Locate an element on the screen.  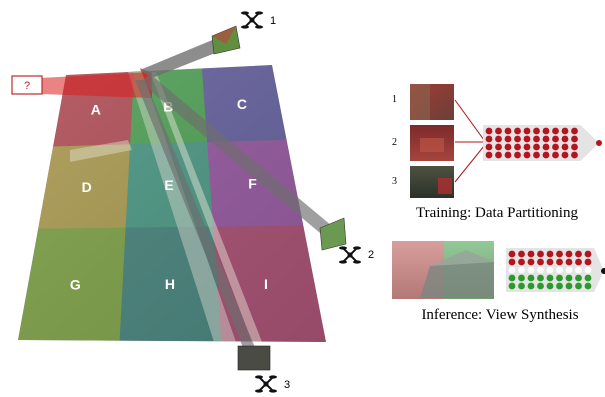
partition-label-b: B is located at coordinates (168, 107).